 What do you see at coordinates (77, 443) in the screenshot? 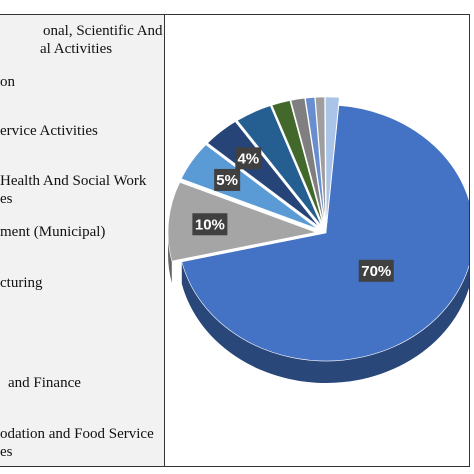
I see `legend-item: odation and Food Service es` at bounding box center [77, 443].